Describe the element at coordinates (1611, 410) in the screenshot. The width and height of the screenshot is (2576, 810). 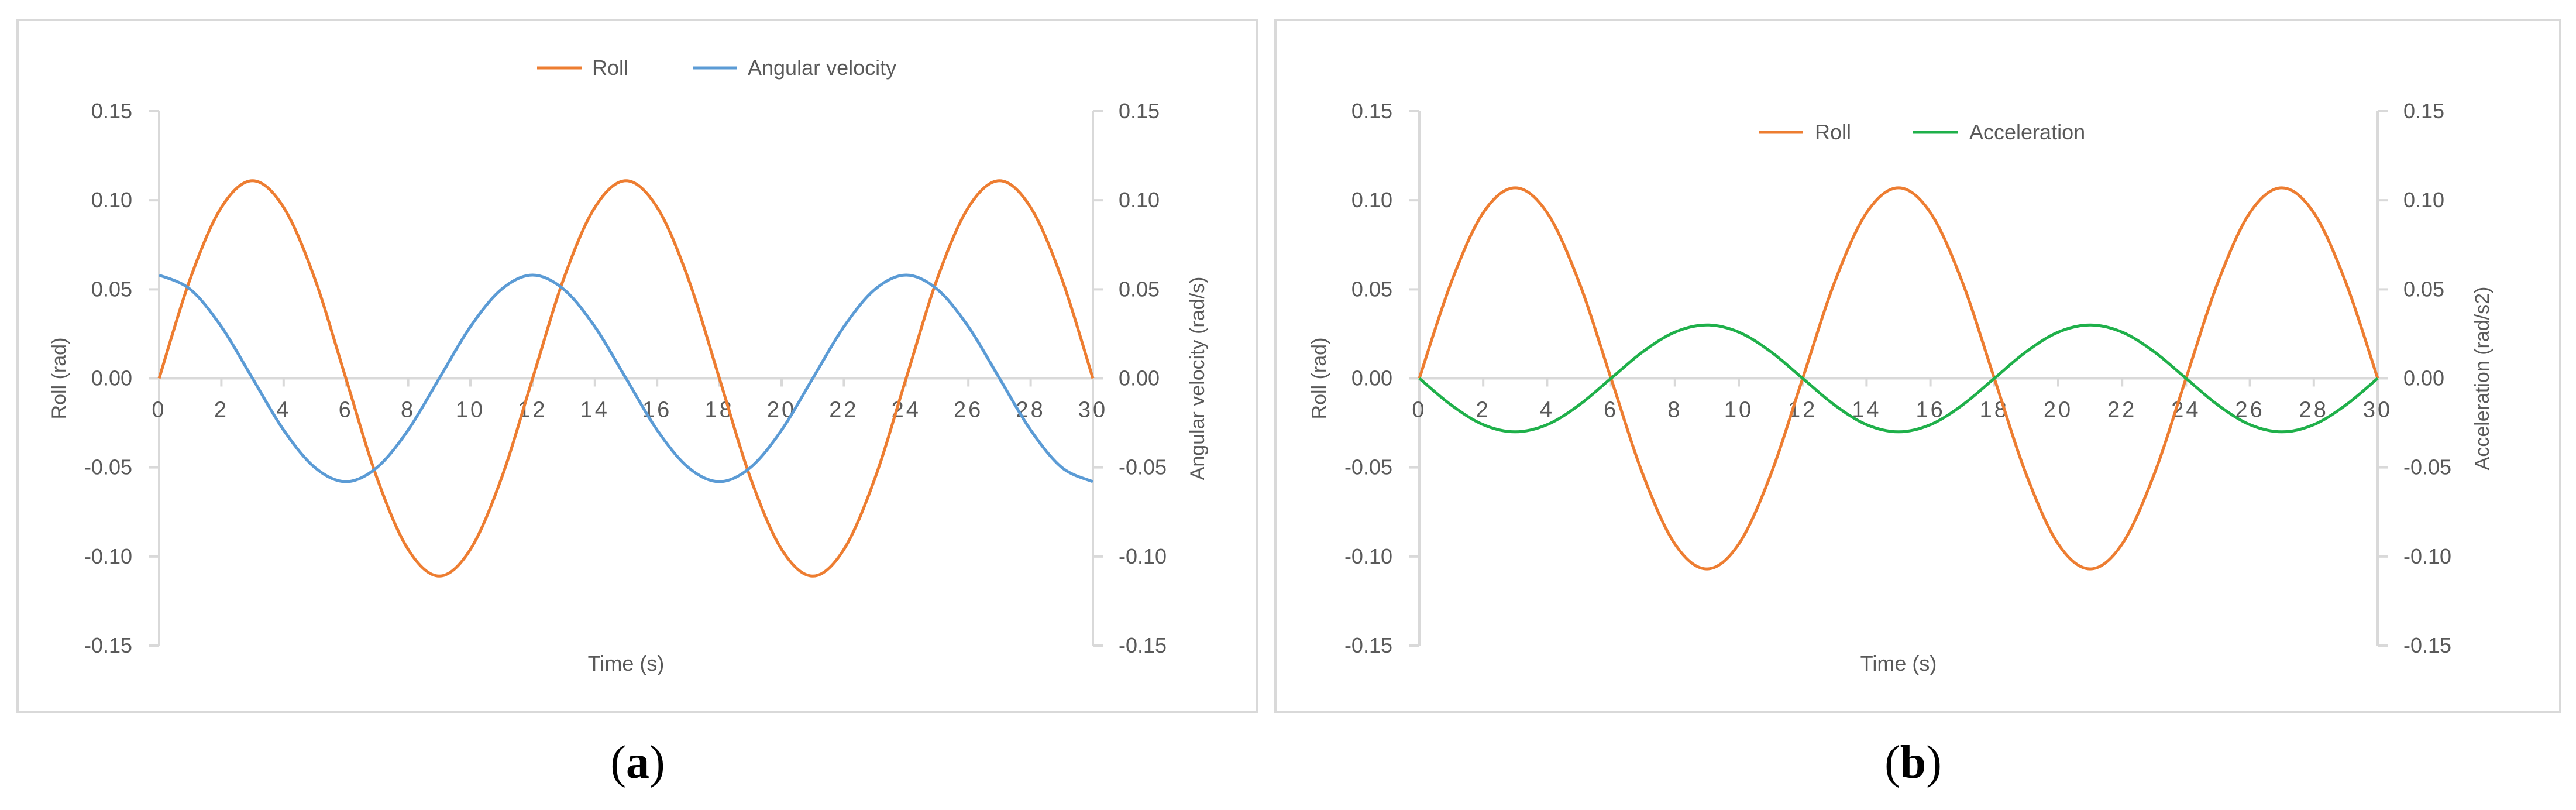
I see `chart-b-x-tick-label: 6` at that location.